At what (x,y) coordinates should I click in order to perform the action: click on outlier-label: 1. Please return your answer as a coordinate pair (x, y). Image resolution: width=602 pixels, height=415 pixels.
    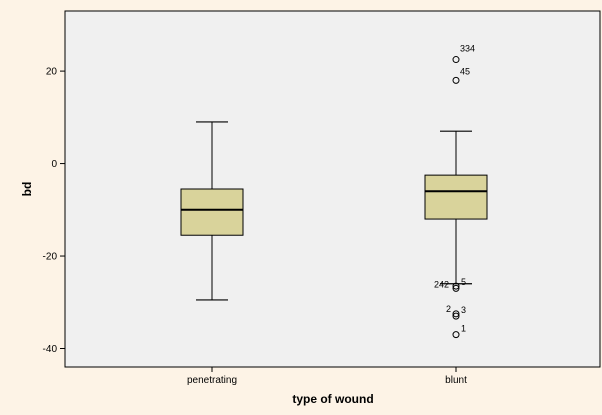
    Looking at the image, I should click on (463, 329).